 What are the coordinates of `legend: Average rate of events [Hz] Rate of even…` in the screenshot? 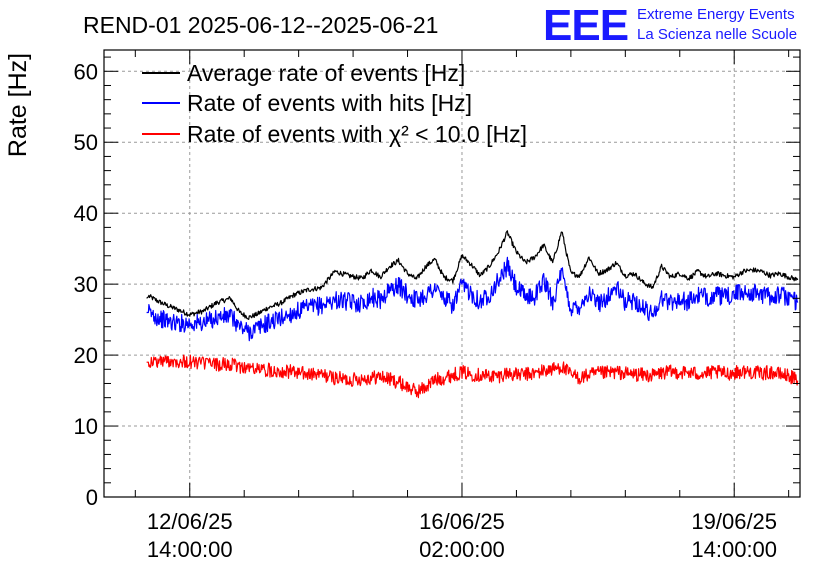 It's located at (334, 103).